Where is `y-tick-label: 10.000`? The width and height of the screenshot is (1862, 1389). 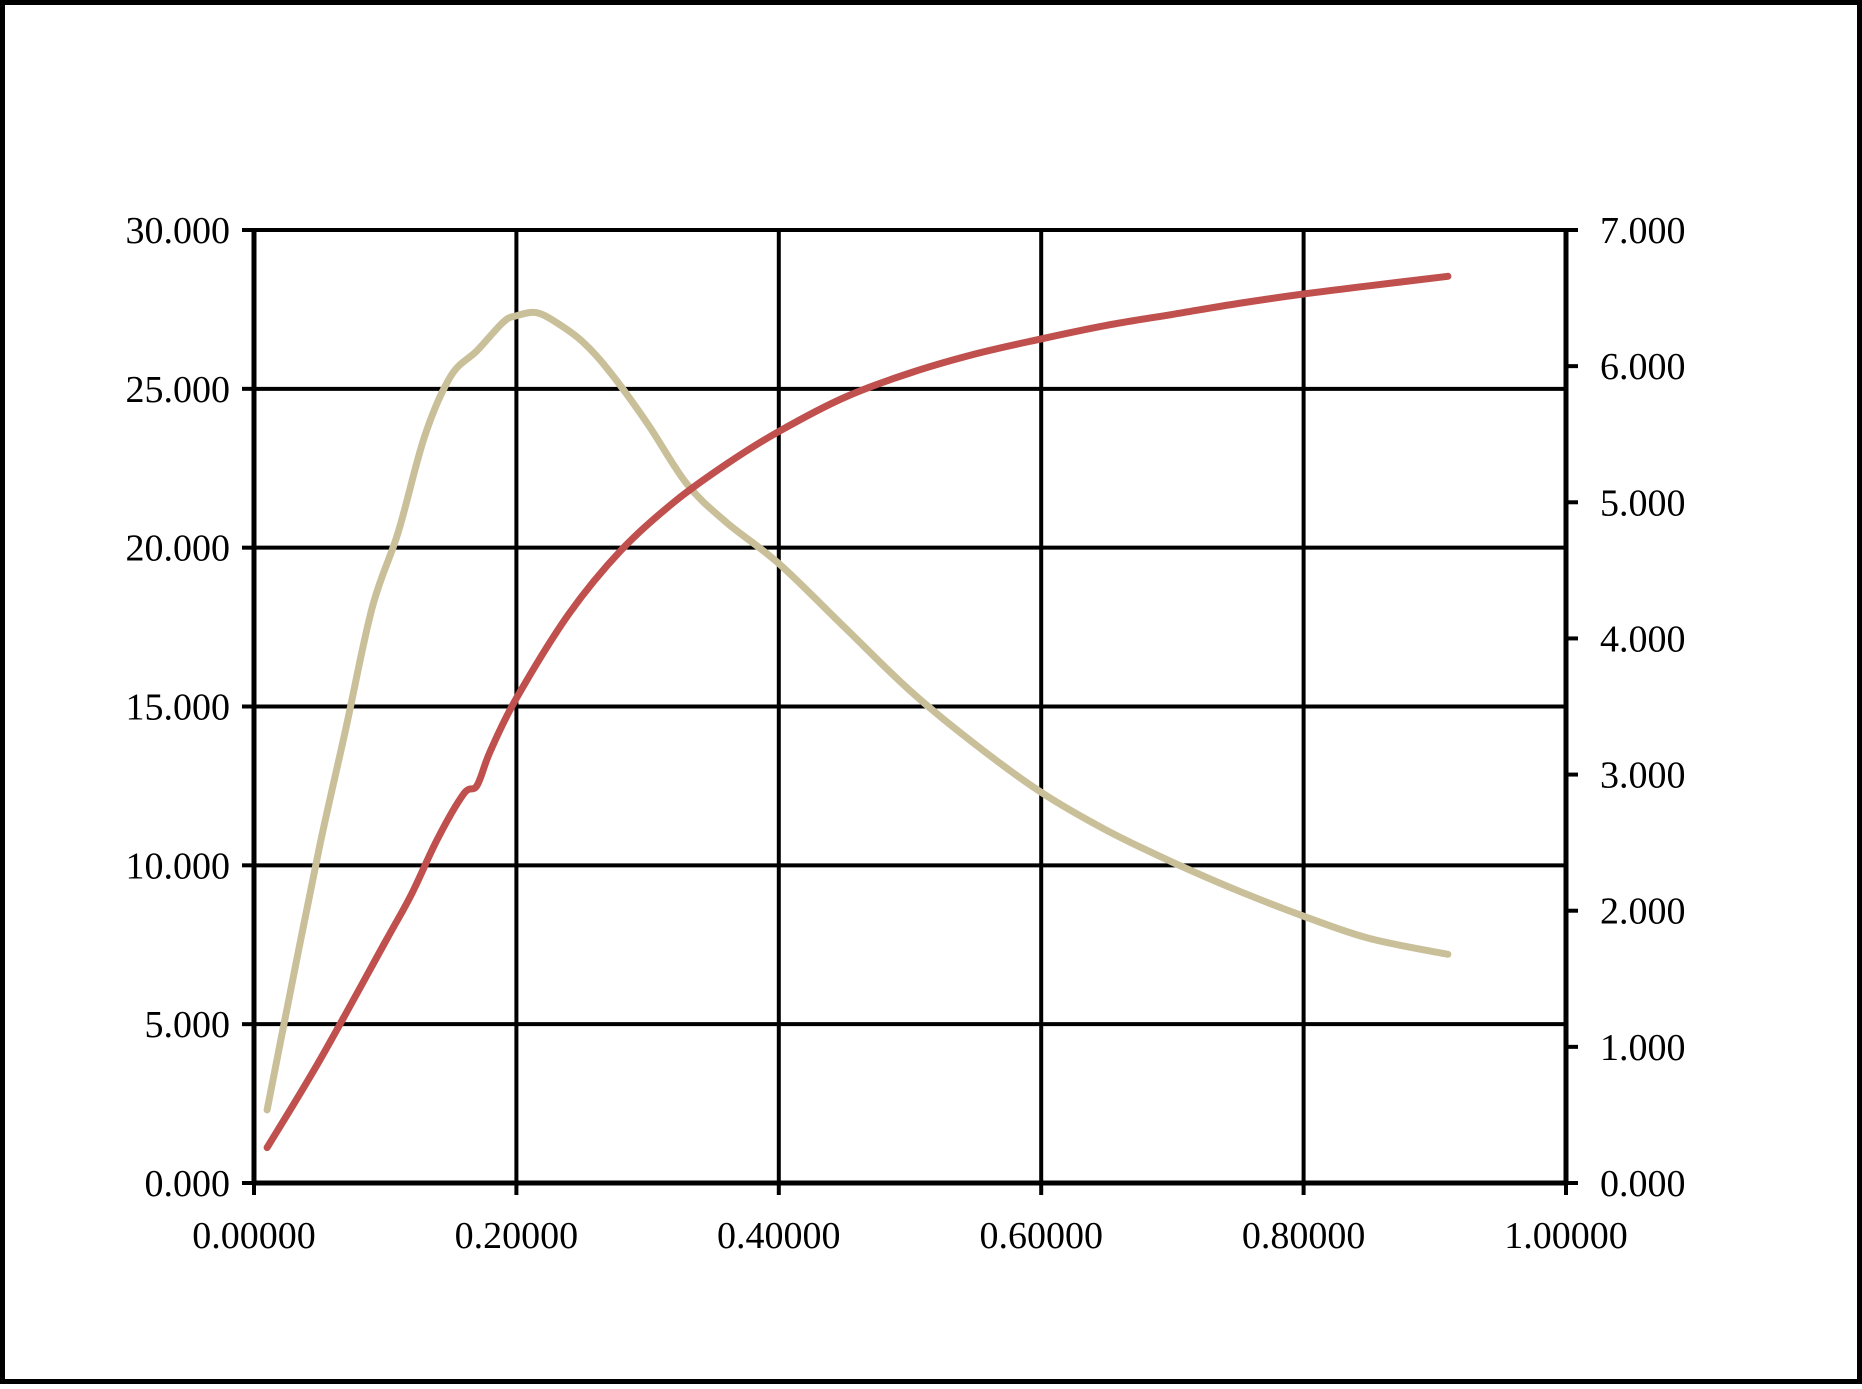 y-tick-label: 10.000 is located at coordinates (178, 866).